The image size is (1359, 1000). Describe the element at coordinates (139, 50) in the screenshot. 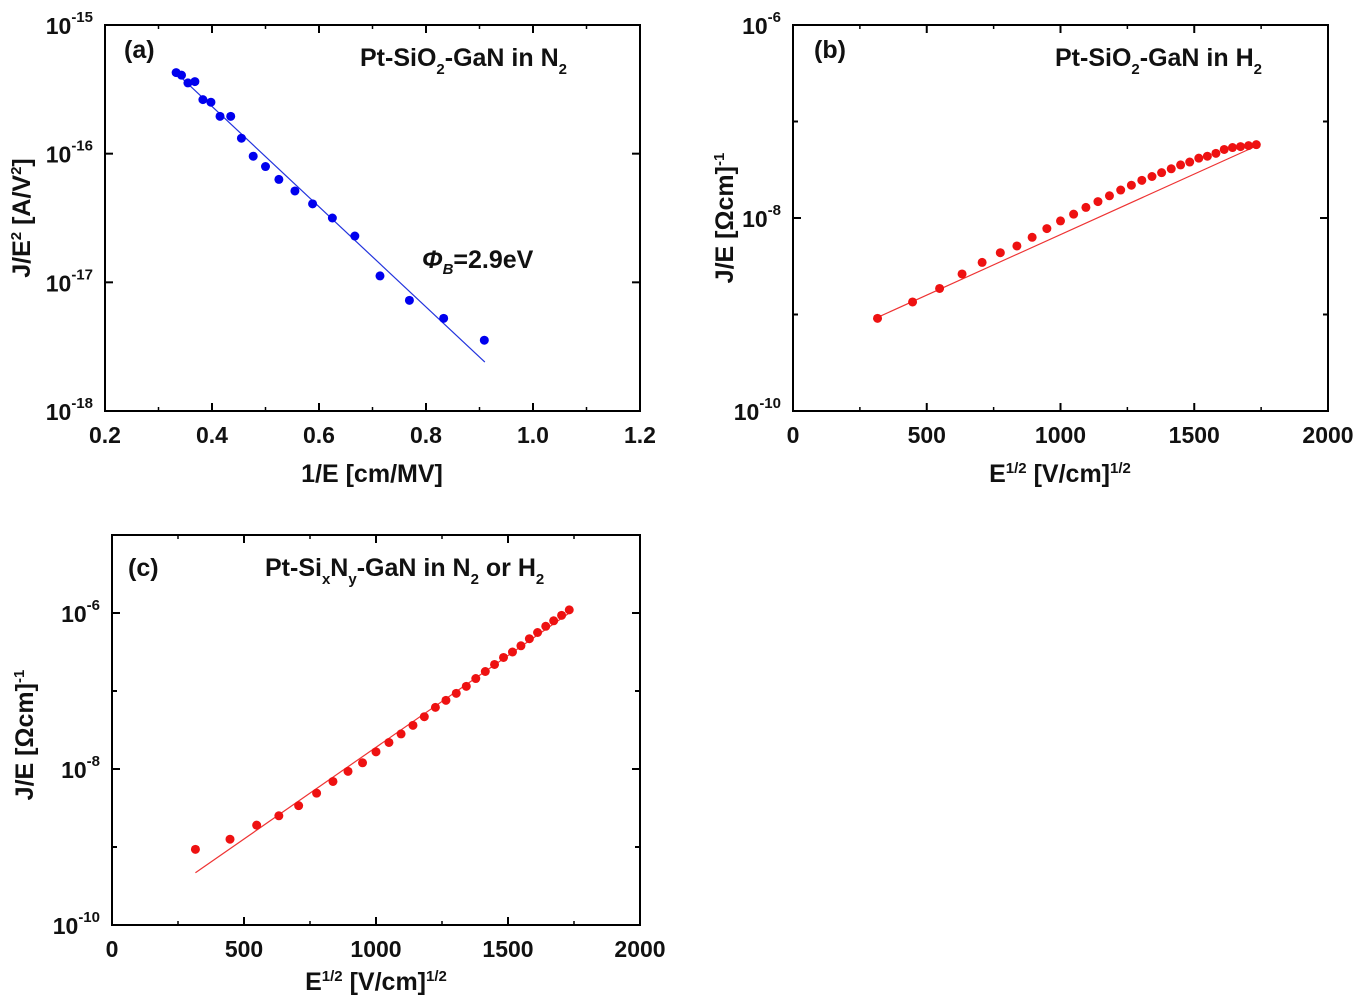

I see `panel-a-label: (a)` at that location.